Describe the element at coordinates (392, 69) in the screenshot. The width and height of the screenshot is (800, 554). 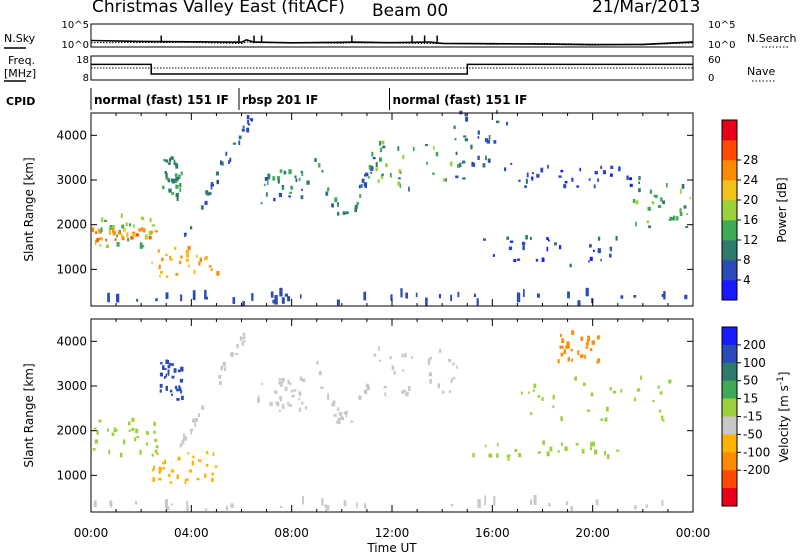
I see `freq-line` at that location.